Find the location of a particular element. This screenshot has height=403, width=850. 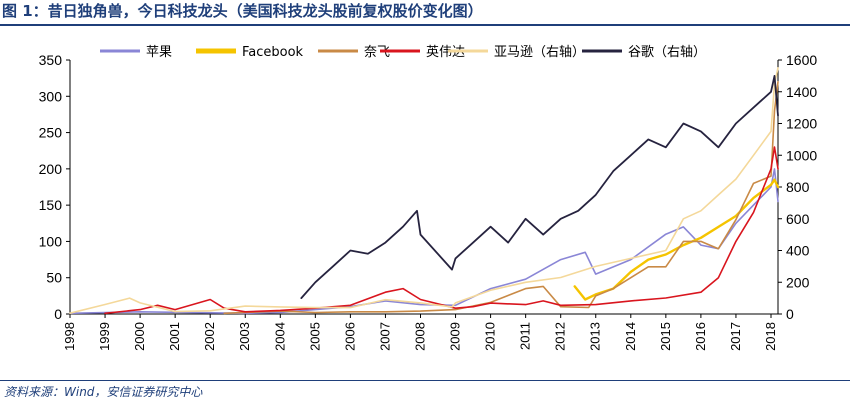

left-tick-label: 0 is located at coordinates (58, 314).